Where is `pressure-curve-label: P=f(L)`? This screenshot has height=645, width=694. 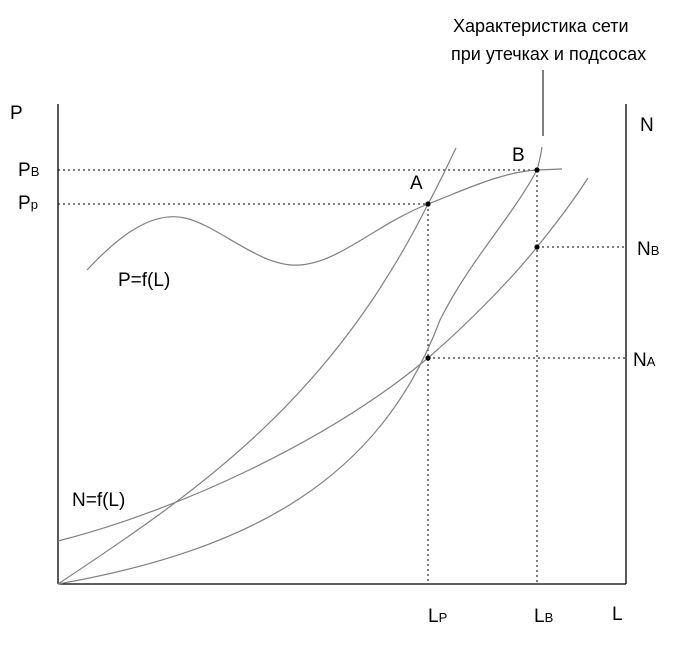
pressure-curve-label: P=f(L) is located at coordinates (144, 280).